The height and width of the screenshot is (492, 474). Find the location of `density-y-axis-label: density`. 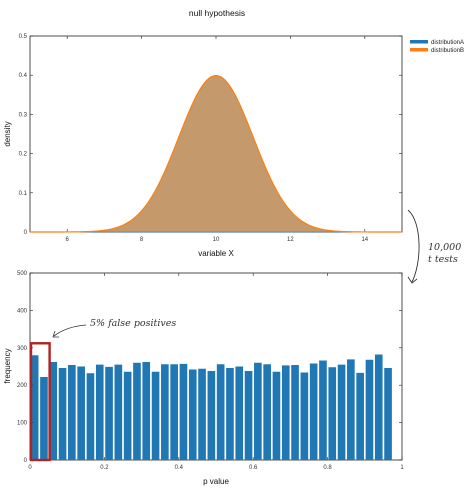

density-y-axis-label: density is located at coordinates (7, 133).